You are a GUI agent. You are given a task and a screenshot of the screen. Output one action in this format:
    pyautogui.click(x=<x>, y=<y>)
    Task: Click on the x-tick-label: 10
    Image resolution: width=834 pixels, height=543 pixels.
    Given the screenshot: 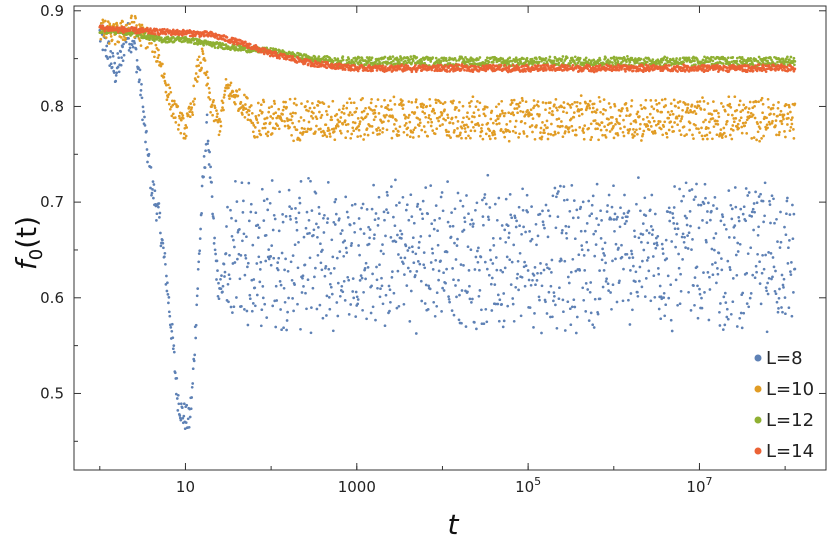 What is the action you would take?
    pyautogui.click(x=185, y=487)
    